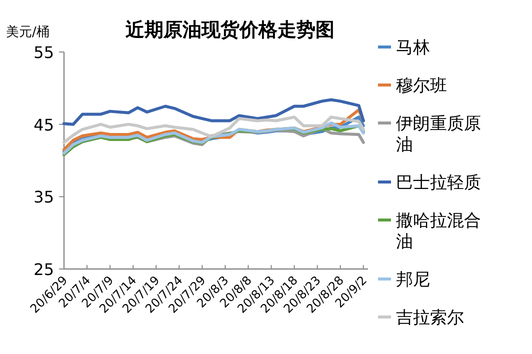  Describe the element at coordinates (413, 48) in the screenshot. I see `legend-label: 马林` at that location.